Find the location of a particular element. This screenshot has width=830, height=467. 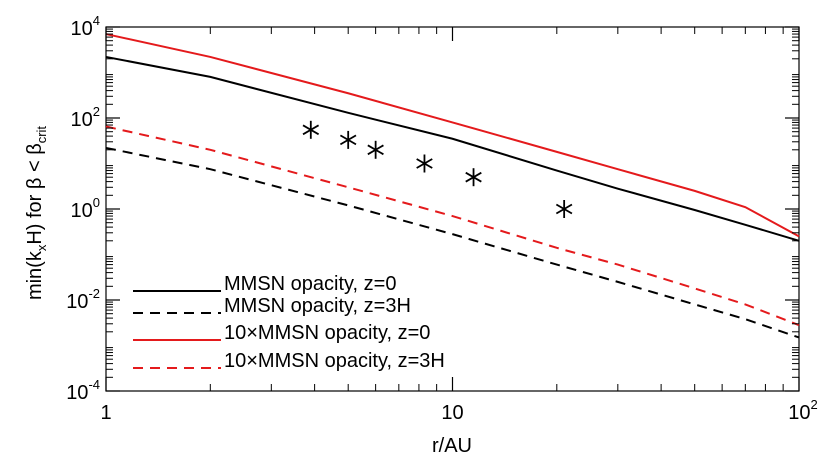

legend-label-4: 10×MMSN opacity, z=3H is located at coordinates (334, 361).